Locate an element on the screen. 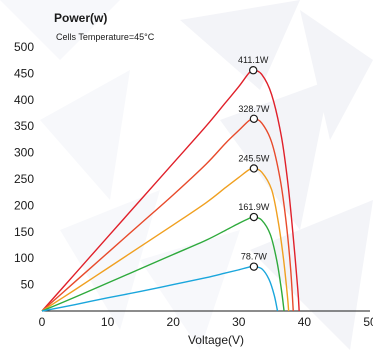  x-axis-title: Voltage(V) is located at coordinates (216, 340).